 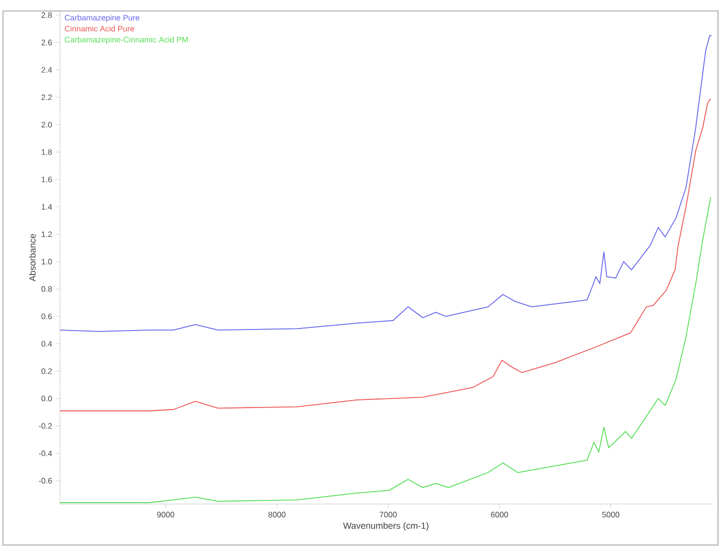 I want to click on x-axis-title: Wavenumbers (cm-1), so click(x=385, y=526).